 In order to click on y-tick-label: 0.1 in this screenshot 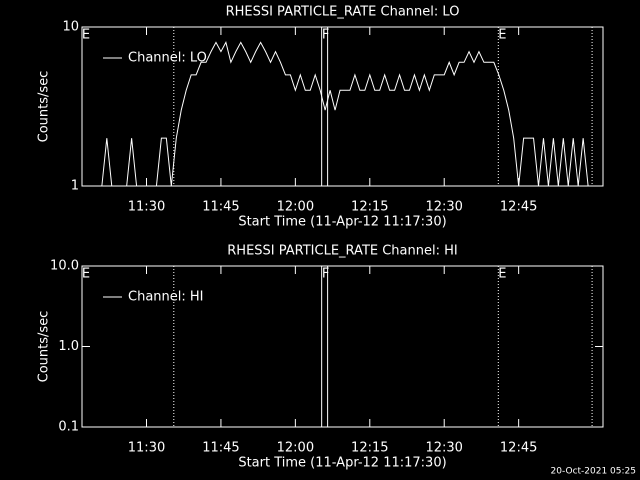, I will do `click(68, 427)`.